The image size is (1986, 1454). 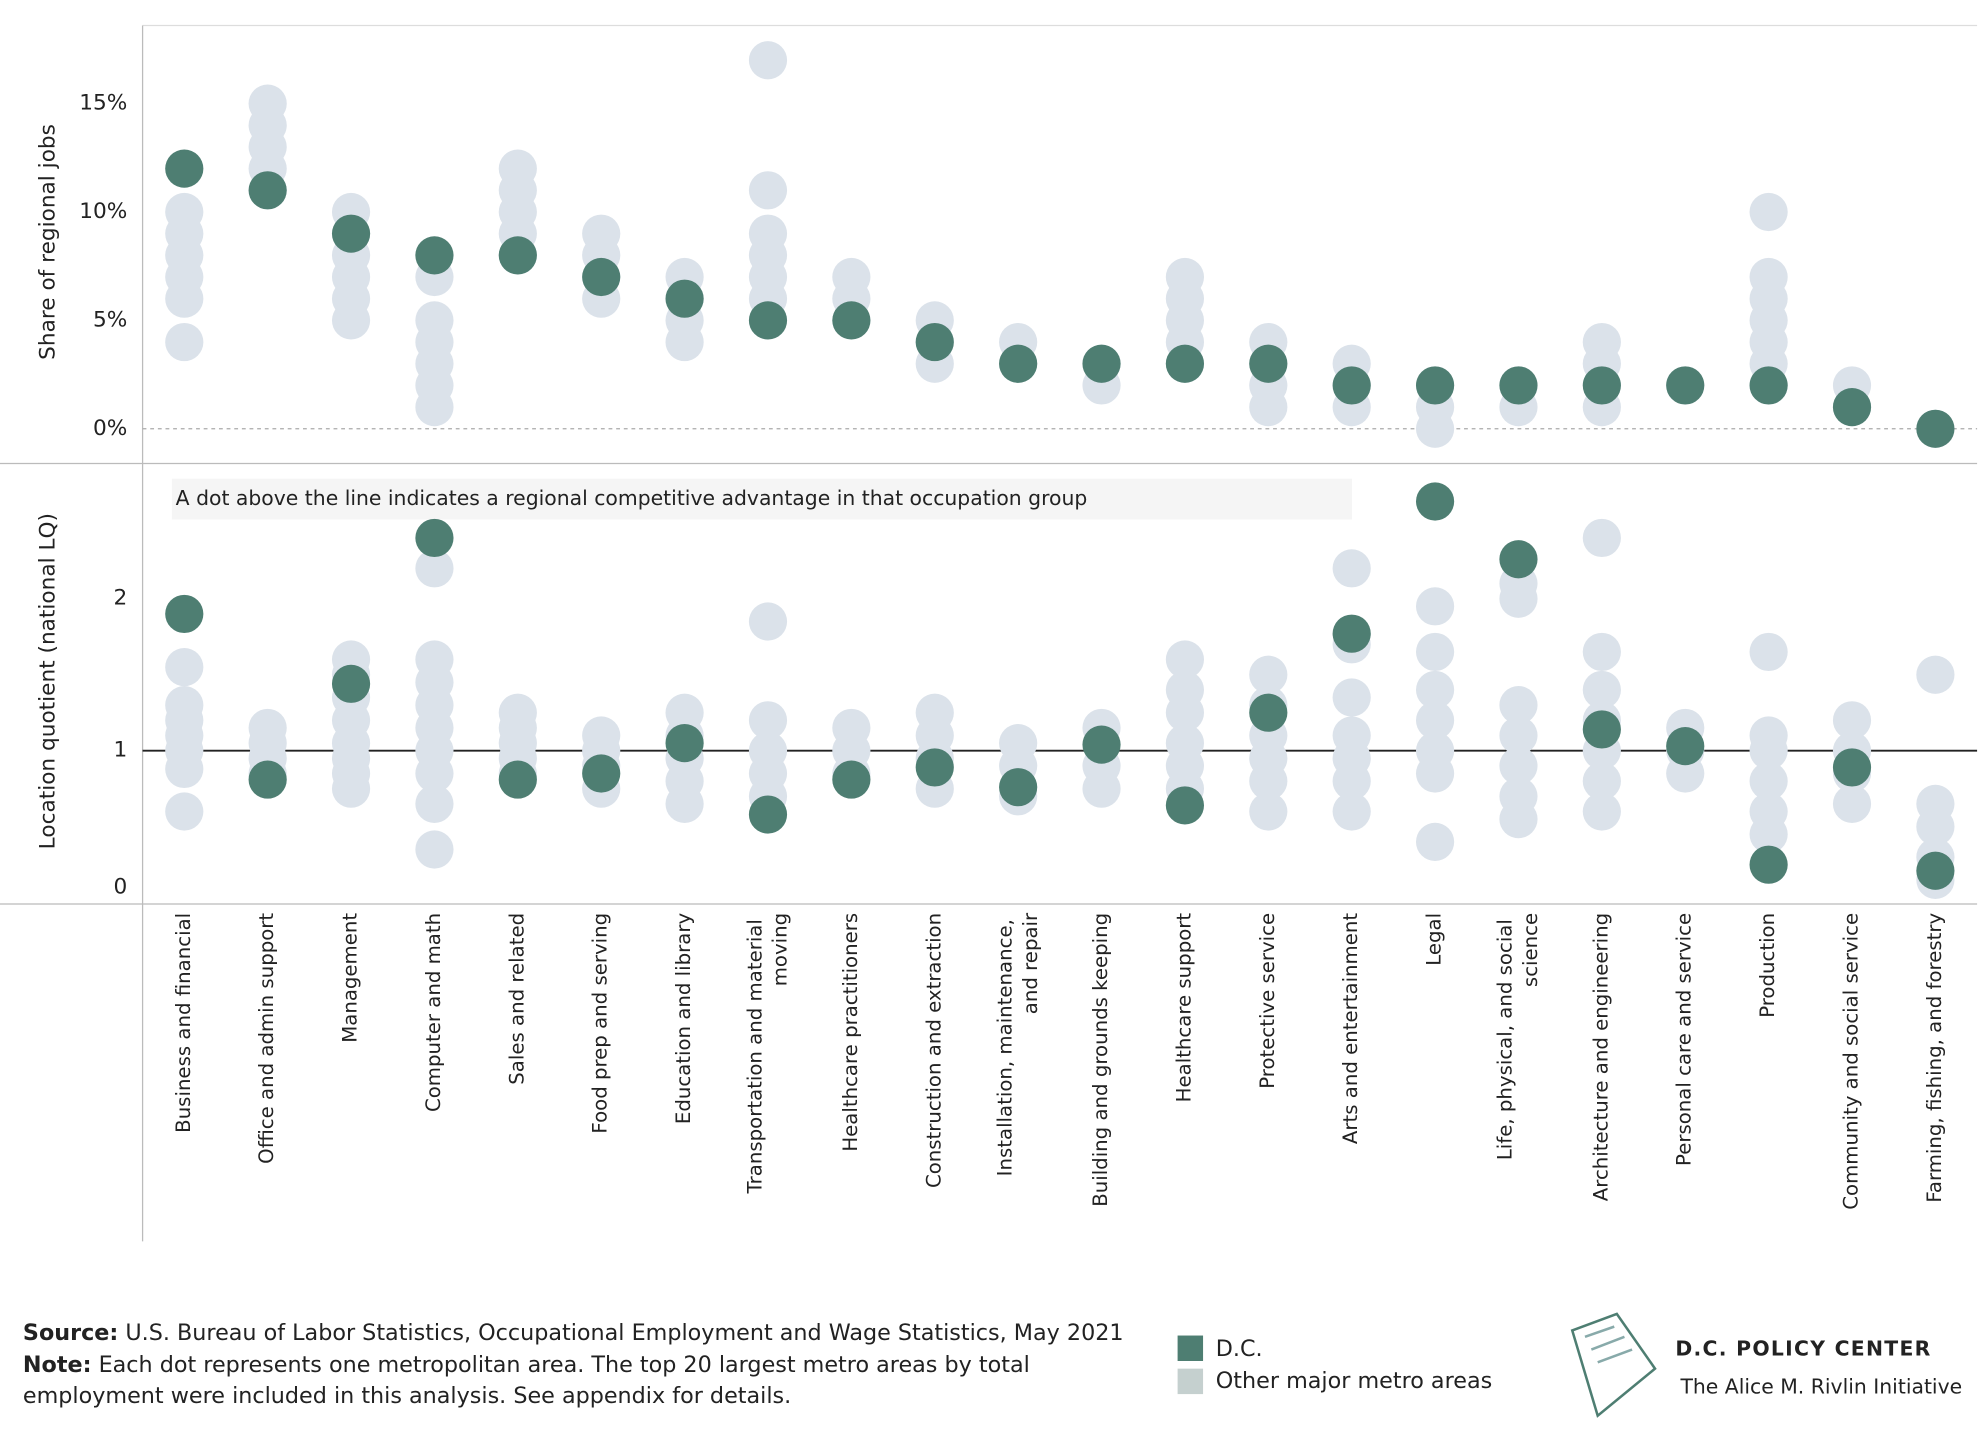 I want to click on y-axis-label: Share of regional jobs, so click(x=47, y=242).